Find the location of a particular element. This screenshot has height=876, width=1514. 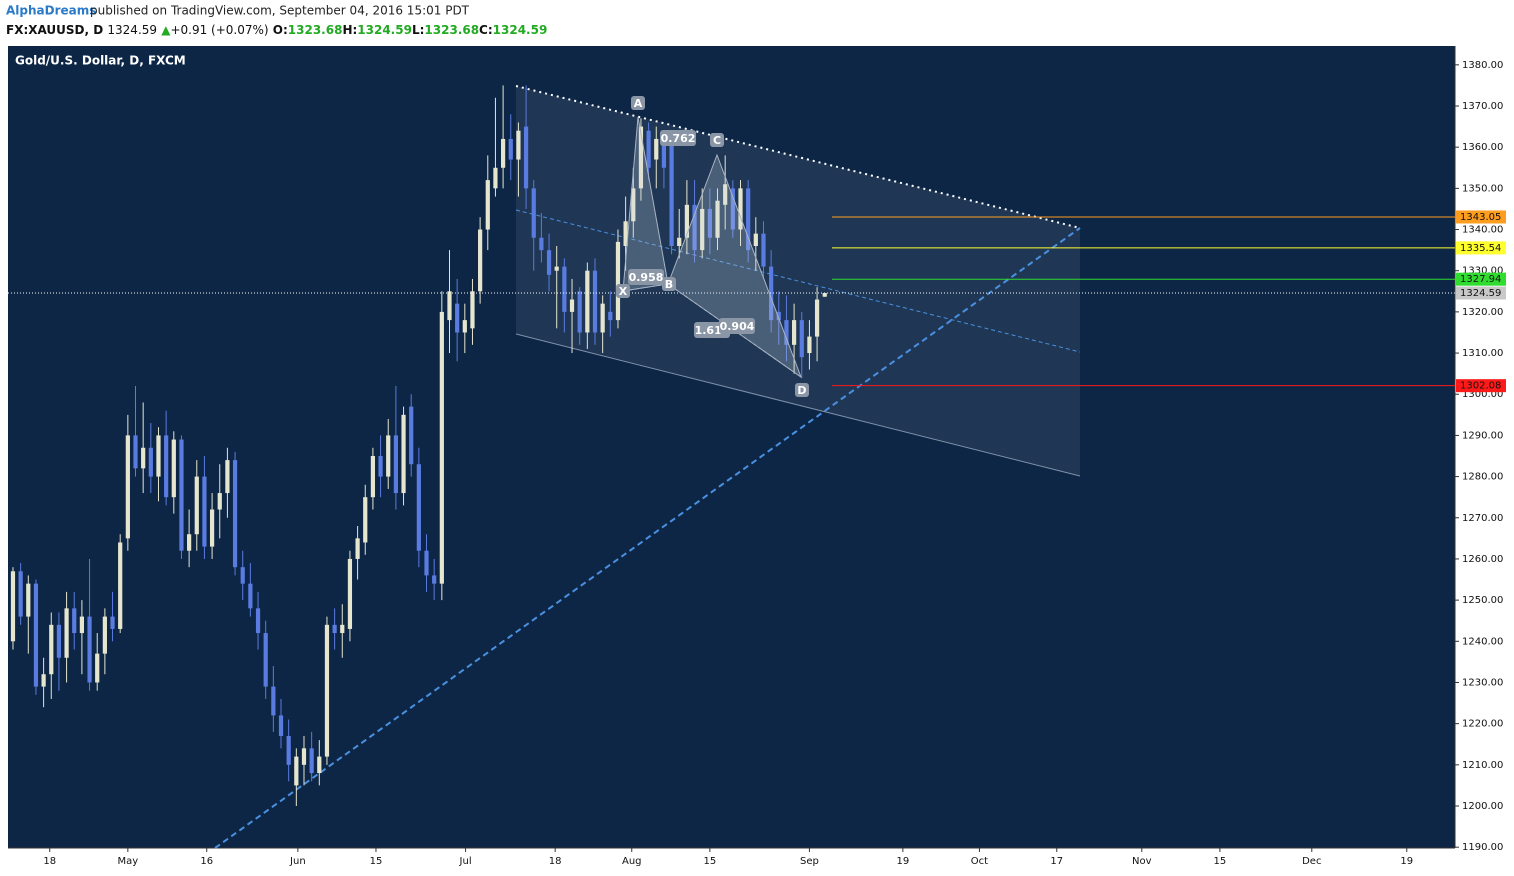

point-label: D is located at coordinates (801, 390).